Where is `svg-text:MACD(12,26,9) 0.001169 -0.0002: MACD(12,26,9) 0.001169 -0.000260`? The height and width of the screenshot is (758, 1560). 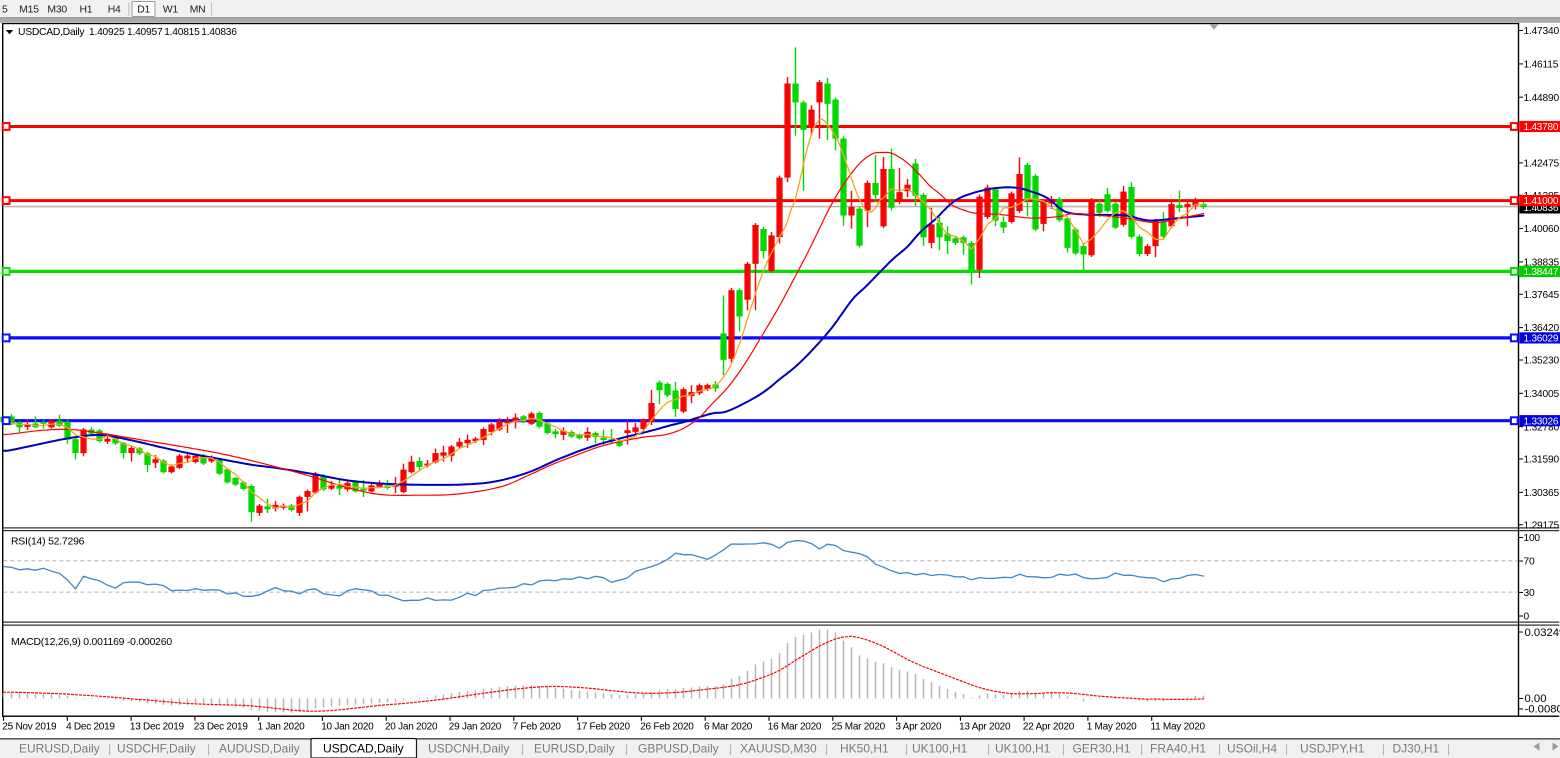
svg-text:MACD(12,26,9) 0.001169 -0.0002: MACD(12,26,9) 0.001169 -0.000260 is located at coordinates (91, 642).